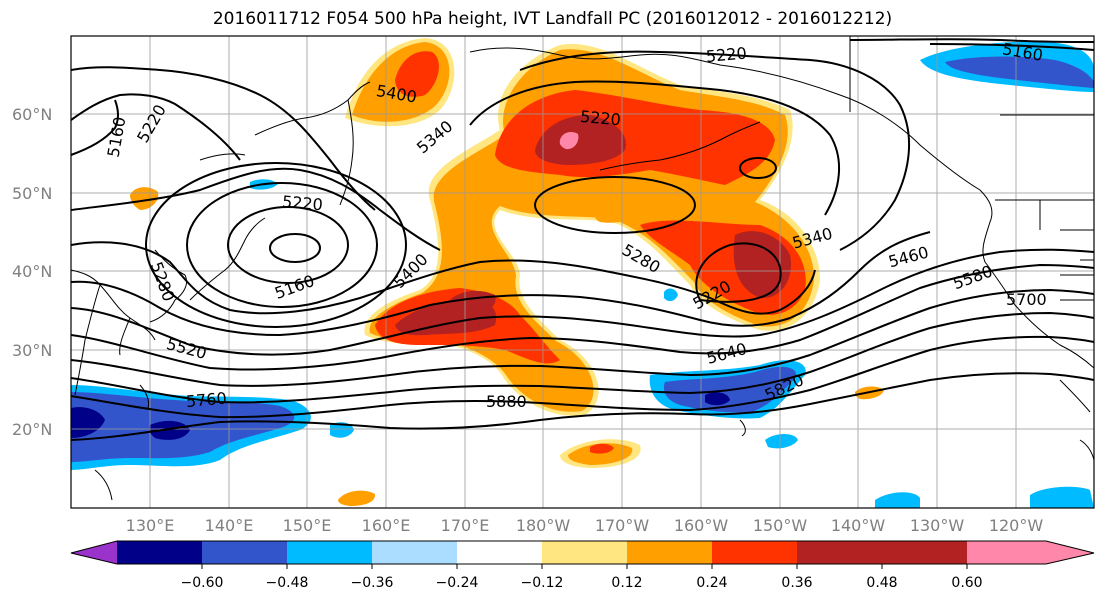 The width and height of the screenshot is (1105, 601). Describe the element at coordinates (937, 525) in the screenshot. I see `lon-label: 130°W` at that location.